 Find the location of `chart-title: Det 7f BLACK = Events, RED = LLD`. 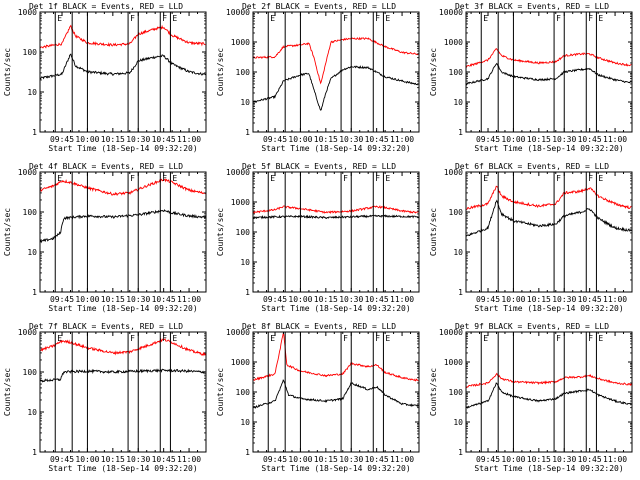

chart-title: Det 7f BLACK = Events, RED = LLD is located at coordinates (106, 326).